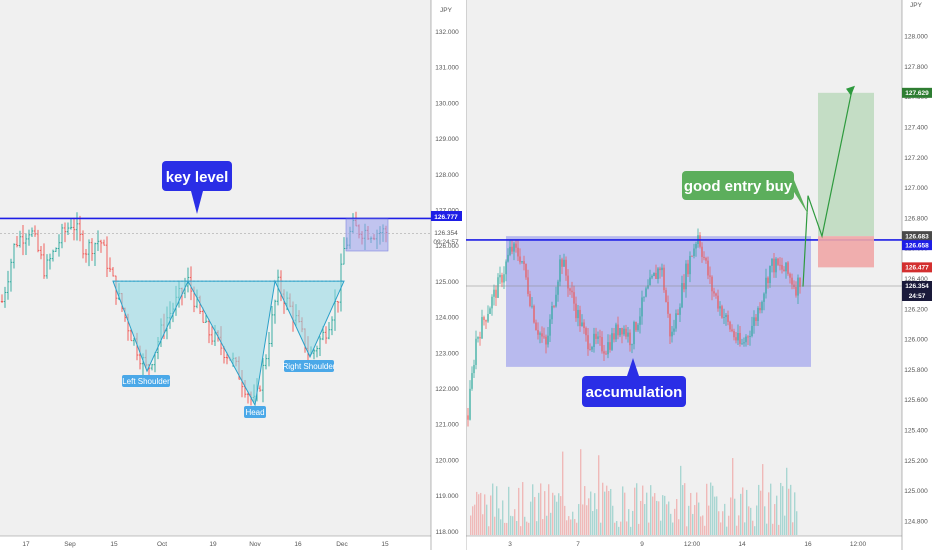  What do you see at coordinates (658, 301) in the screenshot?
I see `accumulation-box` at bounding box center [658, 301].